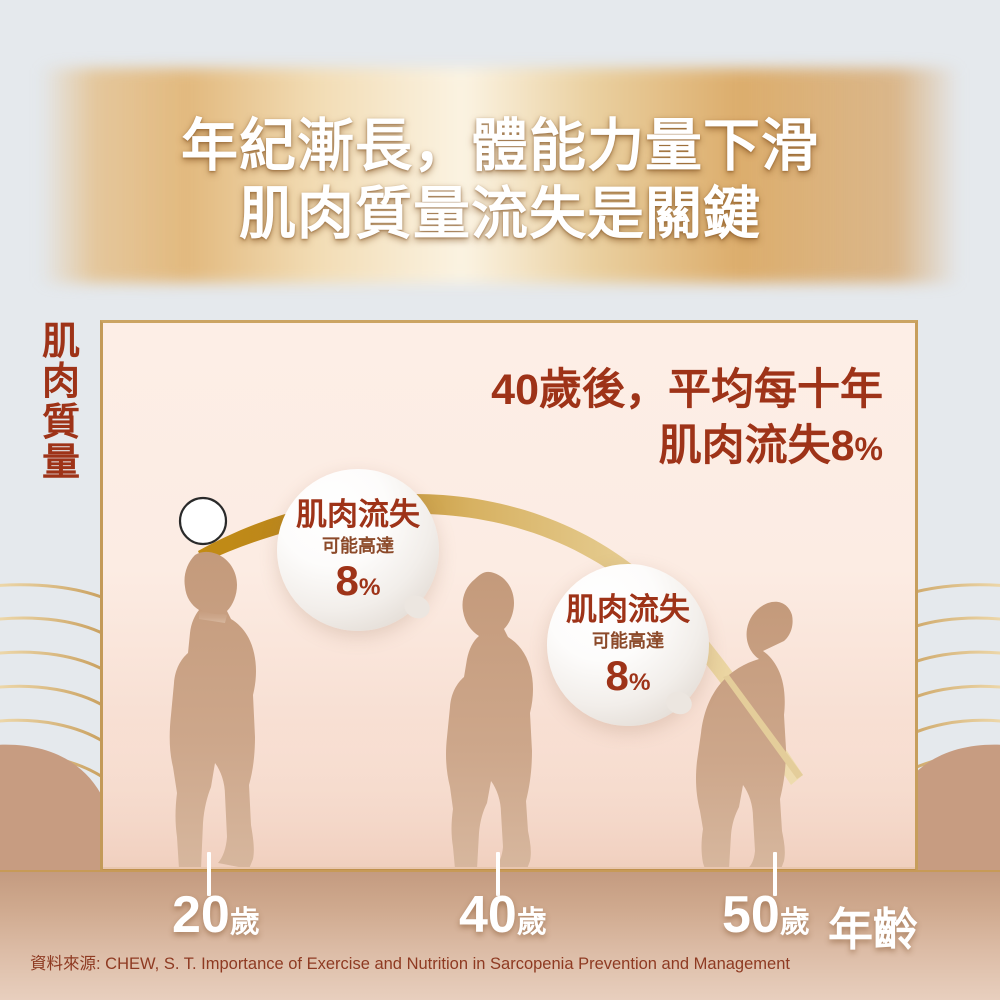 Image resolution: width=1000 pixels, height=1000 pixels. I want to click on x-label-20-number: 20, so click(201, 915).